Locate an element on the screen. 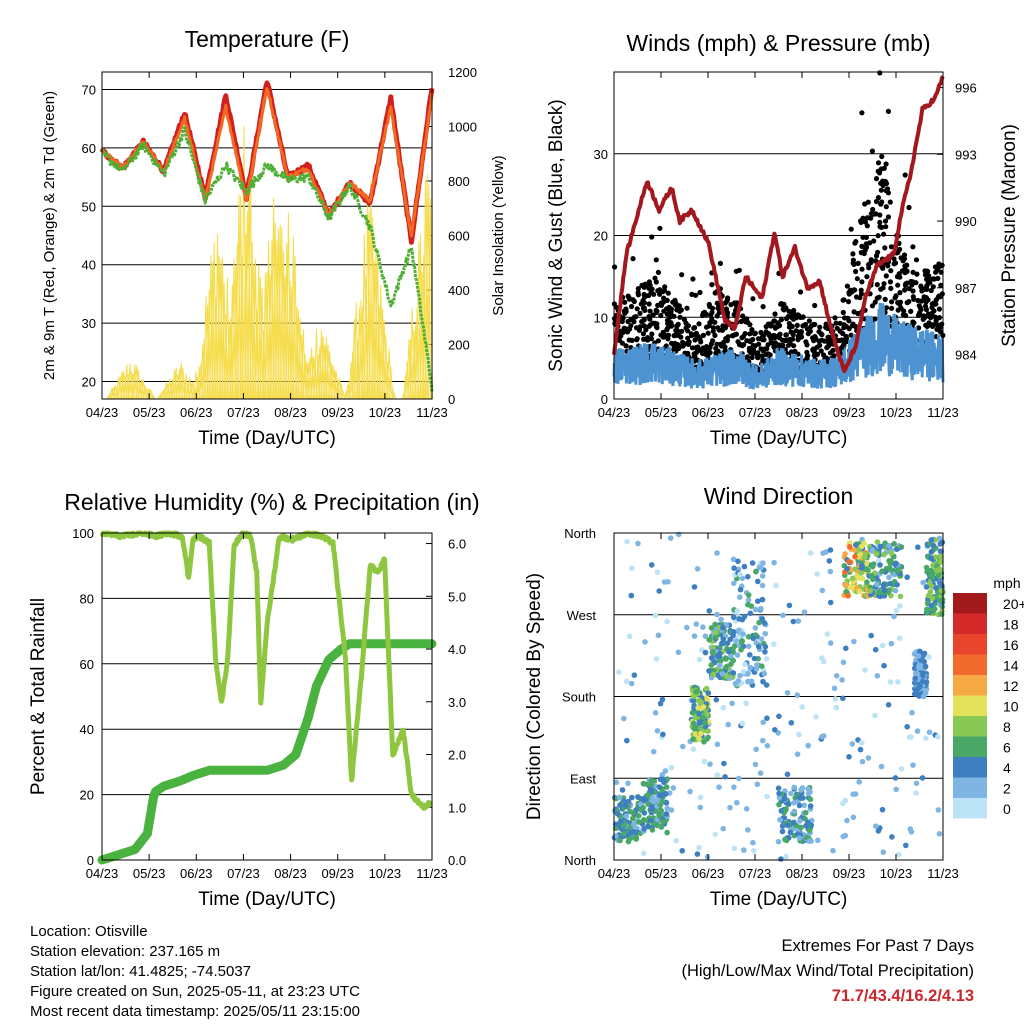 The width and height of the screenshot is (1024, 1024). rh-xlabel: Time (Day/UTC) is located at coordinates (267, 899).